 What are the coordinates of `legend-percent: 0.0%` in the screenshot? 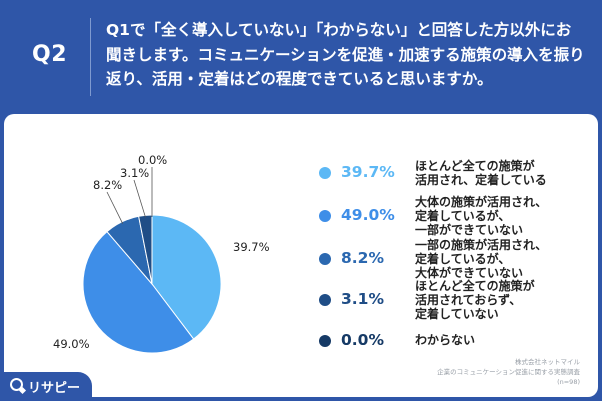 It's located at (362, 340).